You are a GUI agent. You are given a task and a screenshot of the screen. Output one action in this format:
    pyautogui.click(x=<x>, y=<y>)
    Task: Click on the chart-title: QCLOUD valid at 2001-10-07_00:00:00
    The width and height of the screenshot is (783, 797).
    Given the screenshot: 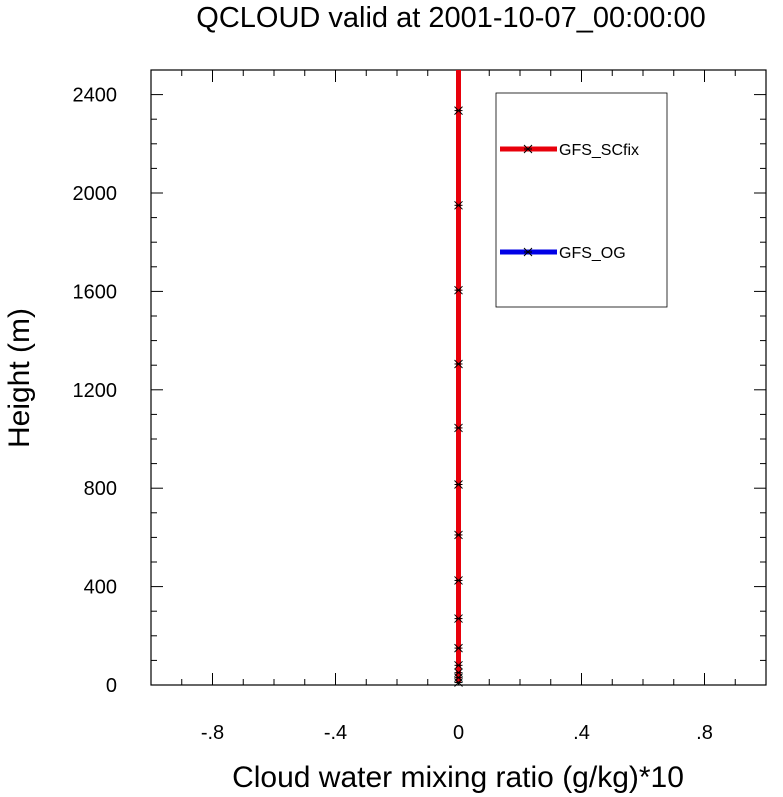 What is the action you would take?
    pyautogui.click(x=450, y=18)
    